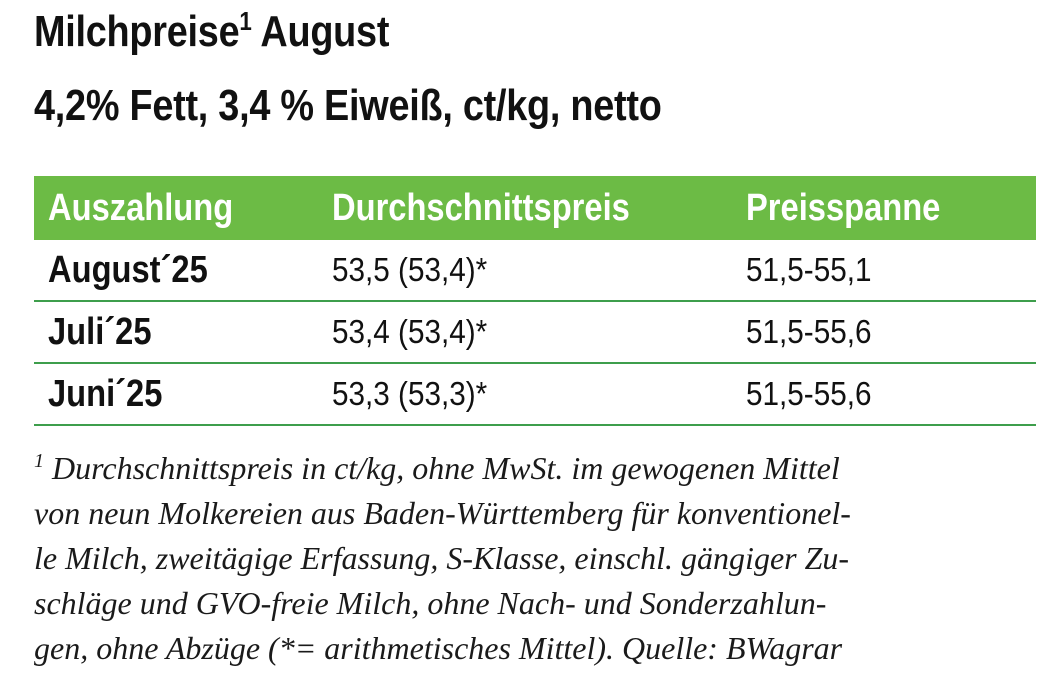 The height and width of the screenshot is (685, 1045). What do you see at coordinates (410, 269) in the screenshot?
I see `average-price-cell: 53,5 (53,4)*` at bounding box center [410, 269].